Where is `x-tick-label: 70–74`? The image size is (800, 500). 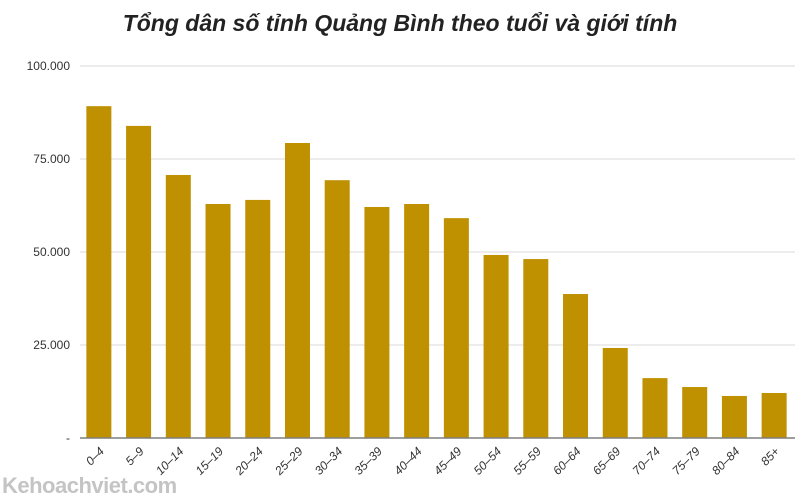 x-tick-label: 70–74 is located at coordinates (647, 461).